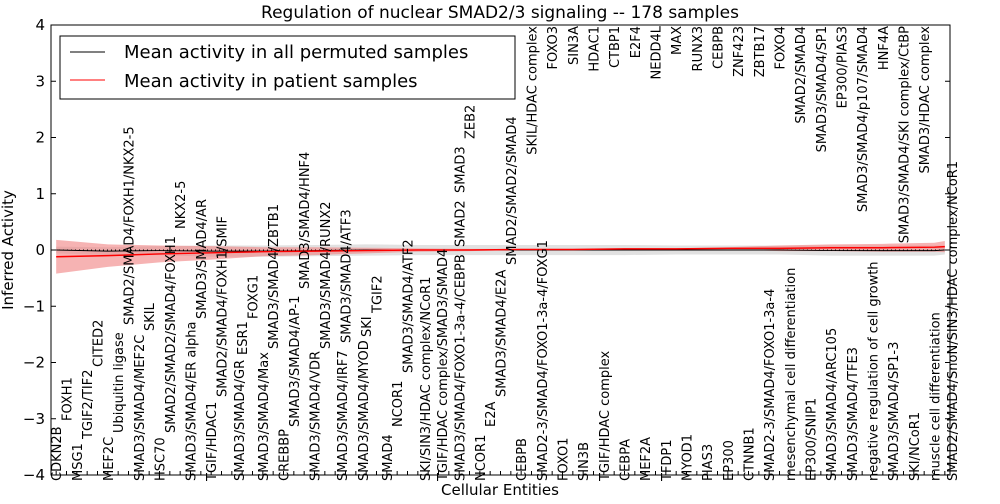 The image size is (1000, 504). I want to click on x-tick-label: SMAD2/SMAD4, so click(801, 75).